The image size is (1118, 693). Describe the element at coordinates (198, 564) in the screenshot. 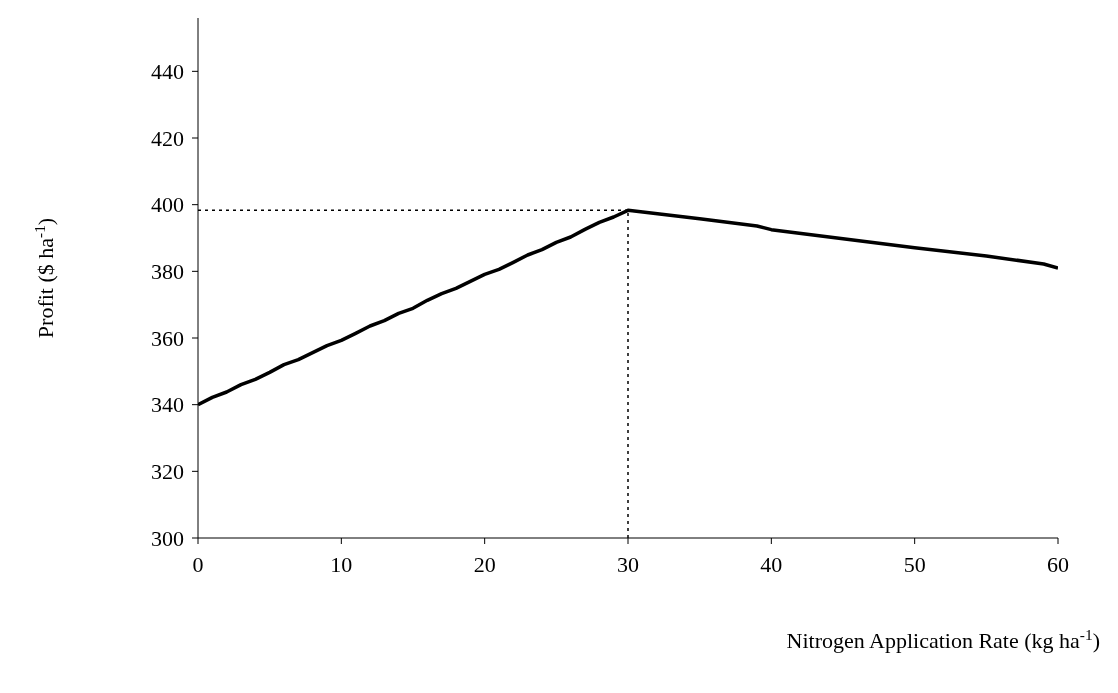

I see `x-tick-label: 0` at that location.